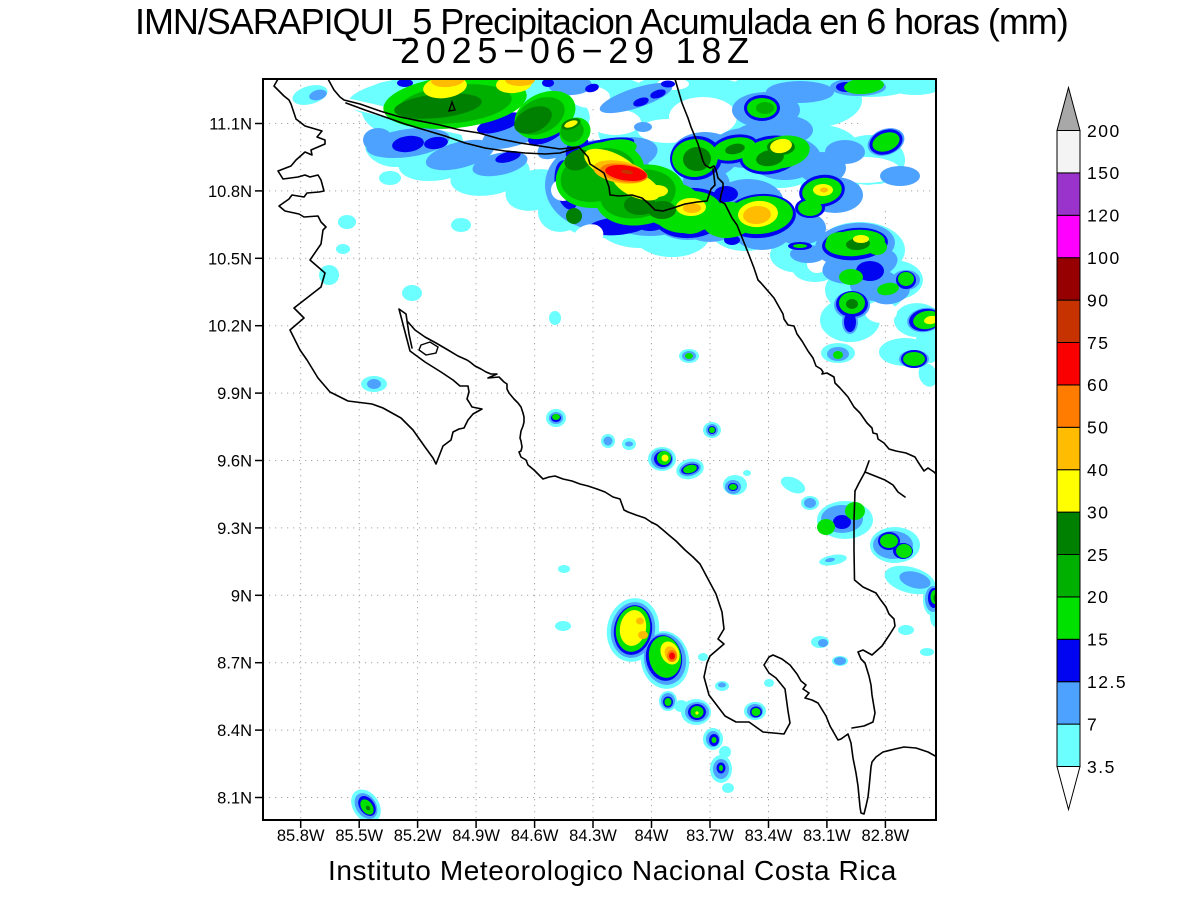  I want to click on svg-text: 150, so click(1104, 173).